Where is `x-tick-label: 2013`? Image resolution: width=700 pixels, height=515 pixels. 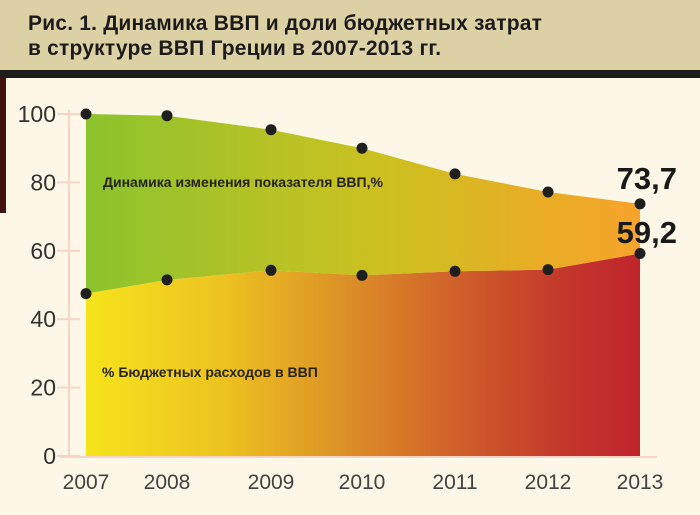
x-tick-label: 2013 is located at coordinates (640, 482).